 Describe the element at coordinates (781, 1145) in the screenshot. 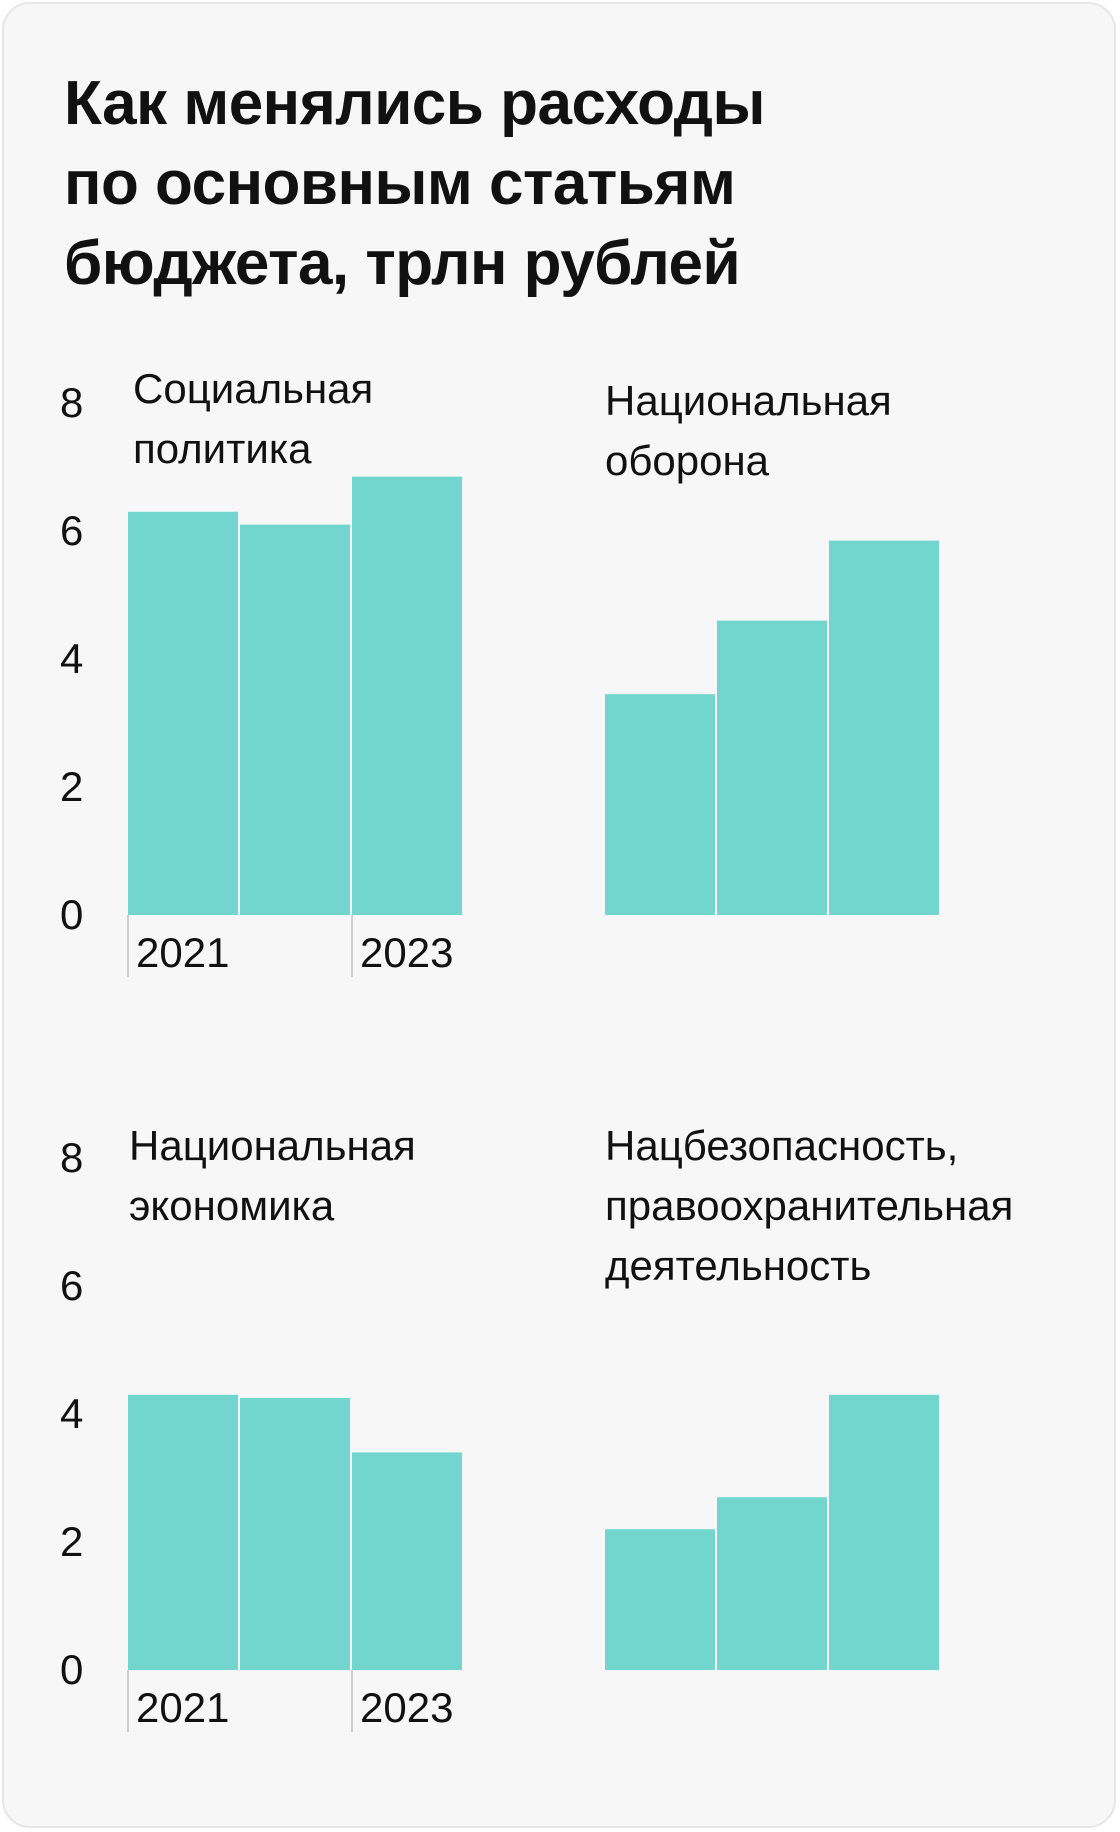

I see `panel-title-line: Нацбезопасность,` at that location.